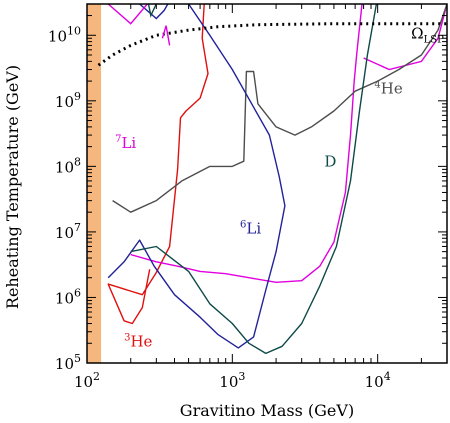 The width and height of the screenshot is (450, 423). I want to click on x-tick-label: 10², so click(87, 380).